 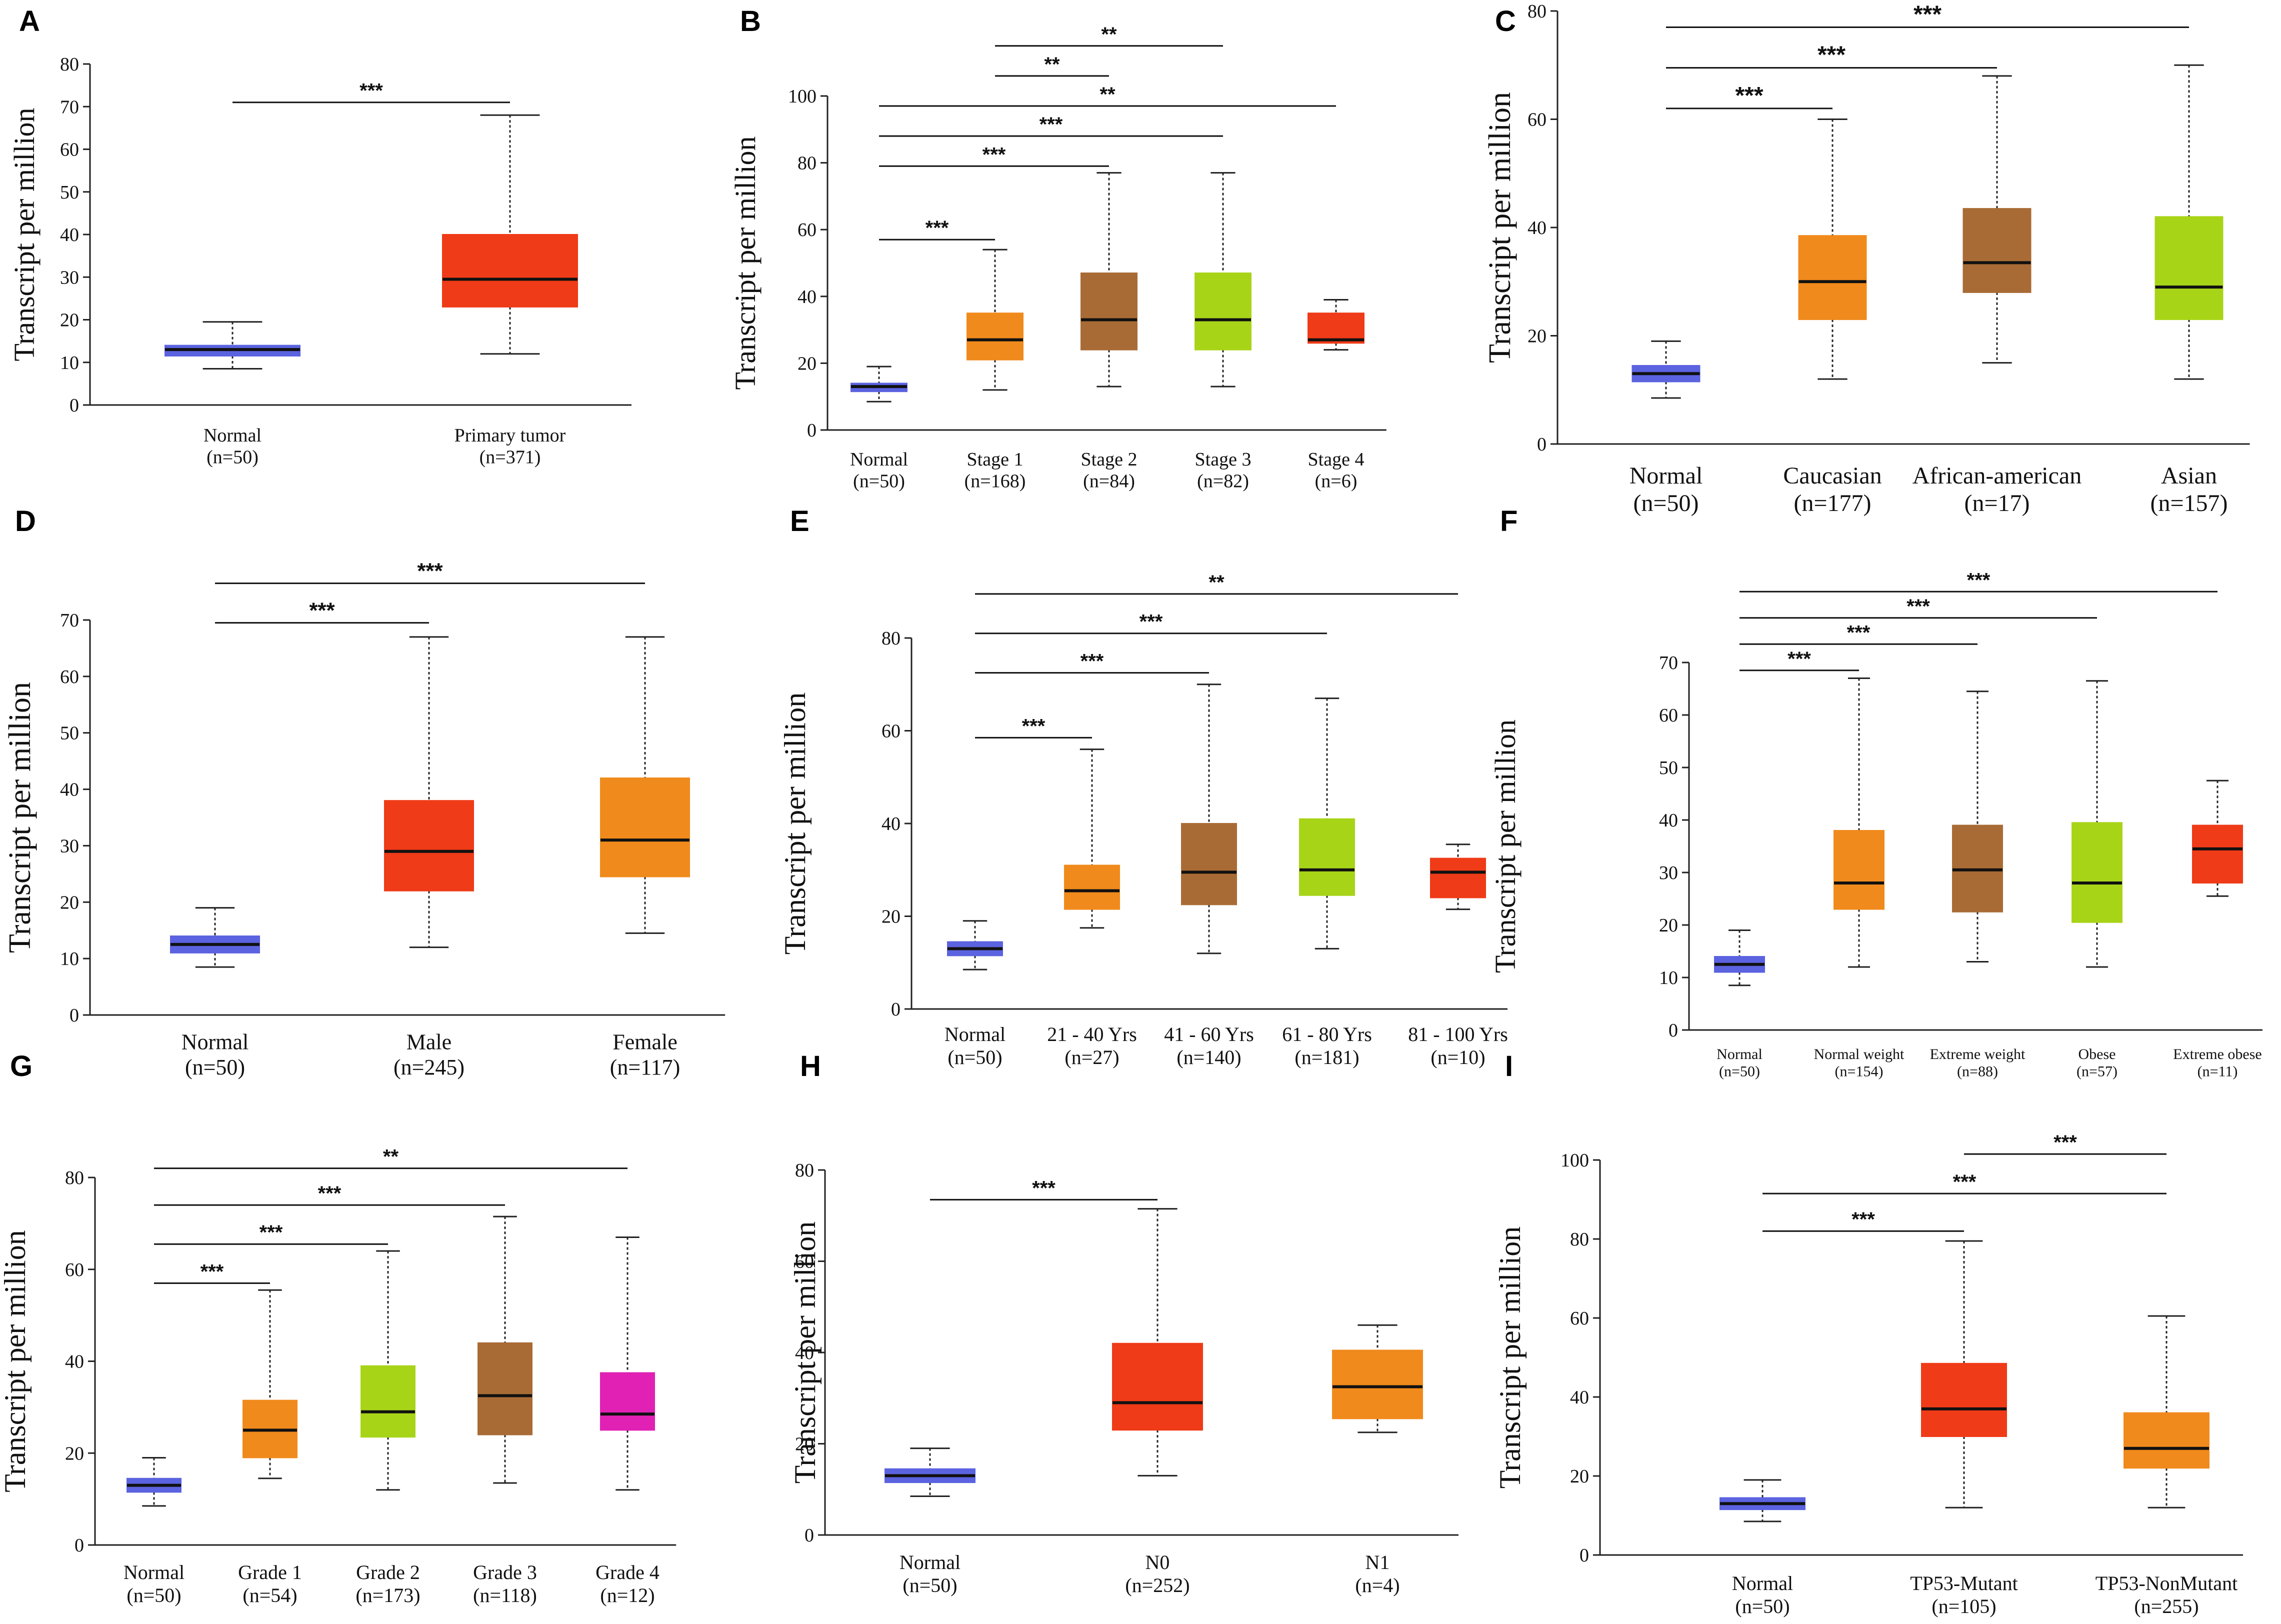 What do you see at coordinates (1668, 768) in the screenshot?
I see `panel-f-ytick-label: 50` at bounding box center [1668, 768].